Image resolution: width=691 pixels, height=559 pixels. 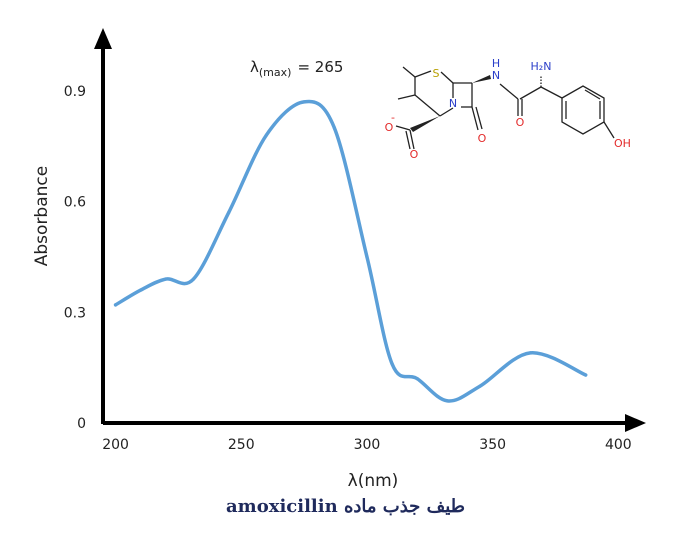 I want to click on amoxicillin-structure, so click(x=505, y=108).